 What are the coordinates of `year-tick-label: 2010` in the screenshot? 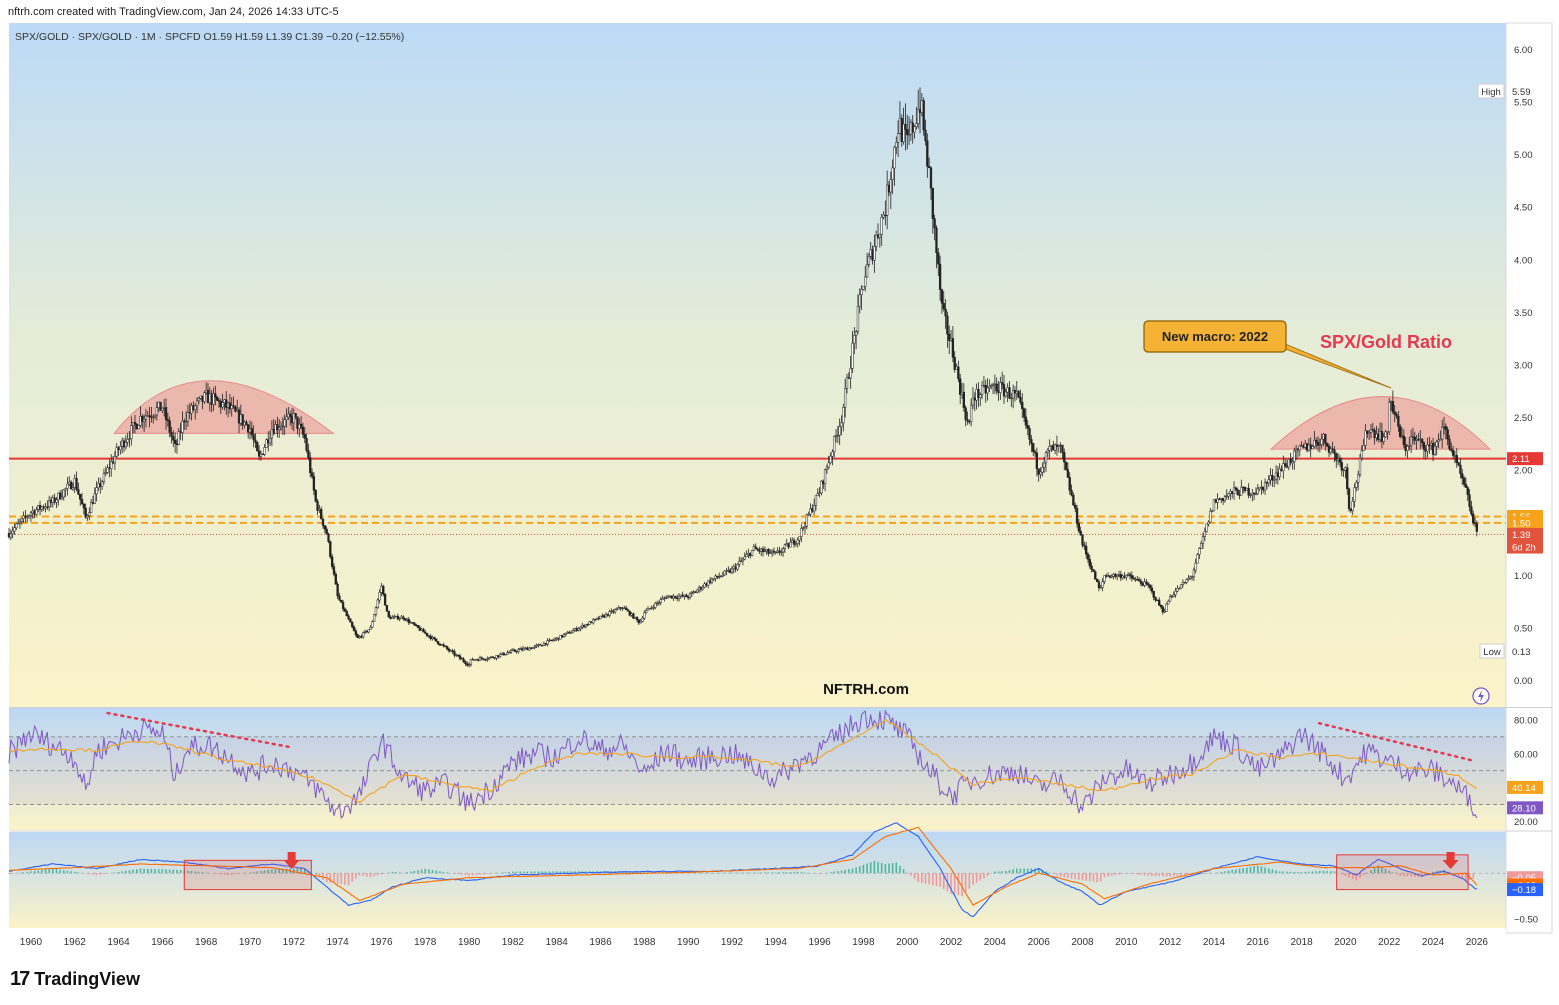 It's located at (1126, 942).